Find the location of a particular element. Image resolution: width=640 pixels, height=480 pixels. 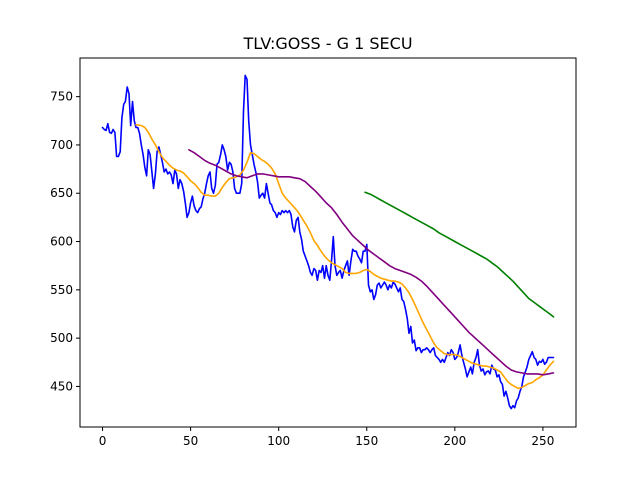

y-tick-label: 550 is located at coordinates (61, 290).